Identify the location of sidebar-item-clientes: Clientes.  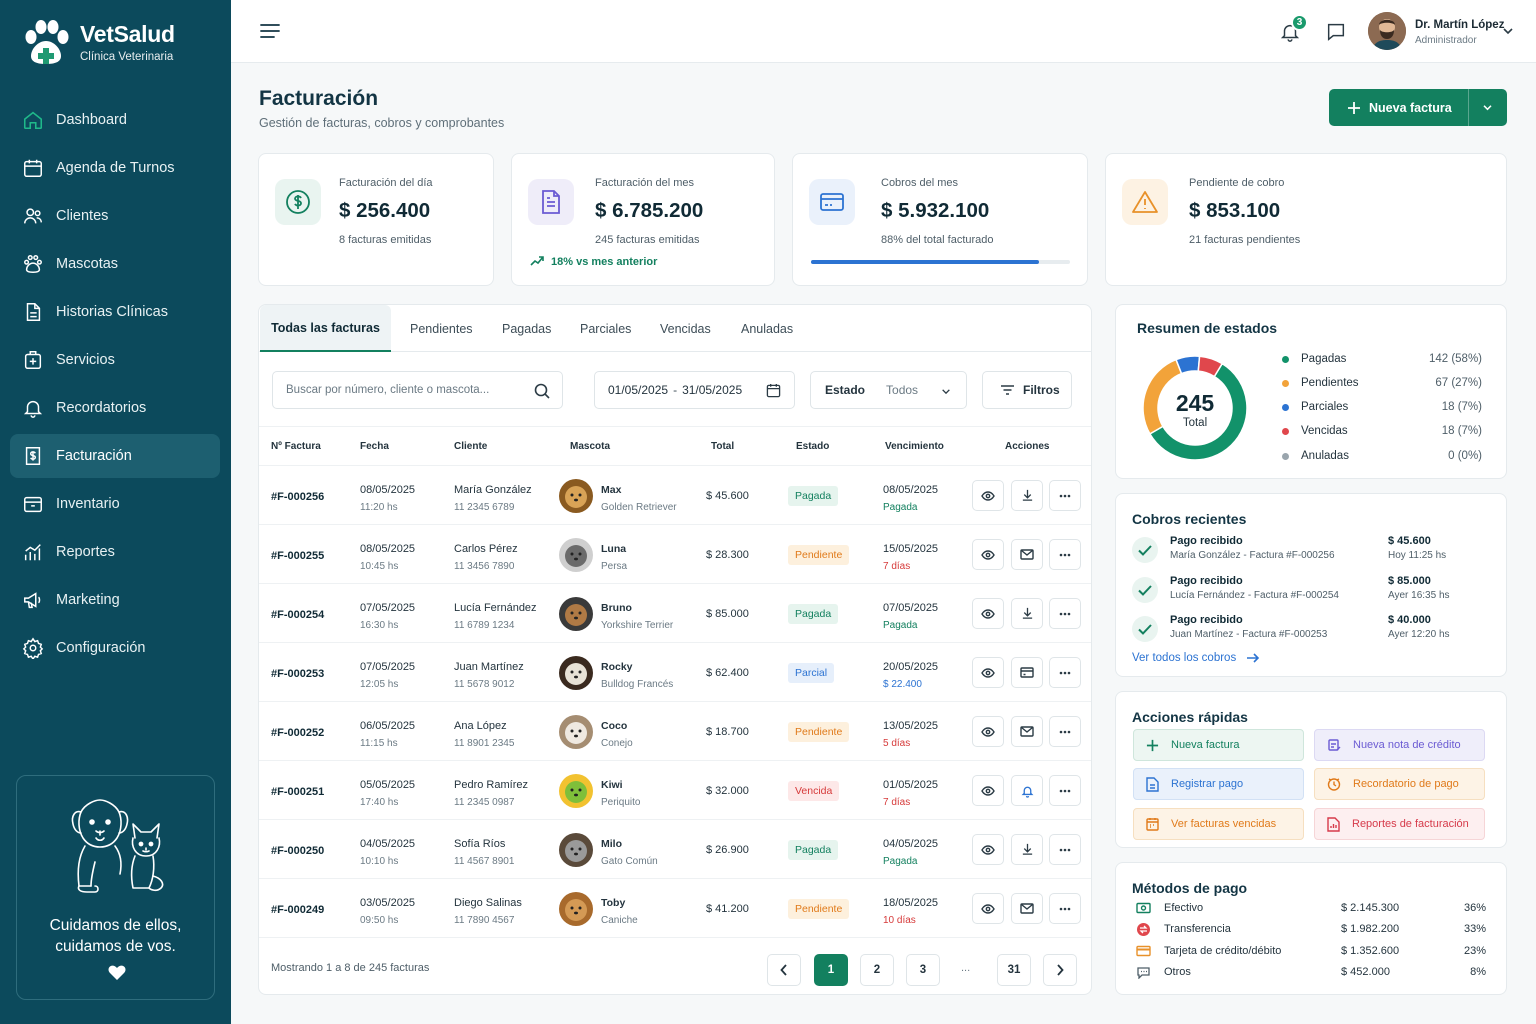
(115, 216).